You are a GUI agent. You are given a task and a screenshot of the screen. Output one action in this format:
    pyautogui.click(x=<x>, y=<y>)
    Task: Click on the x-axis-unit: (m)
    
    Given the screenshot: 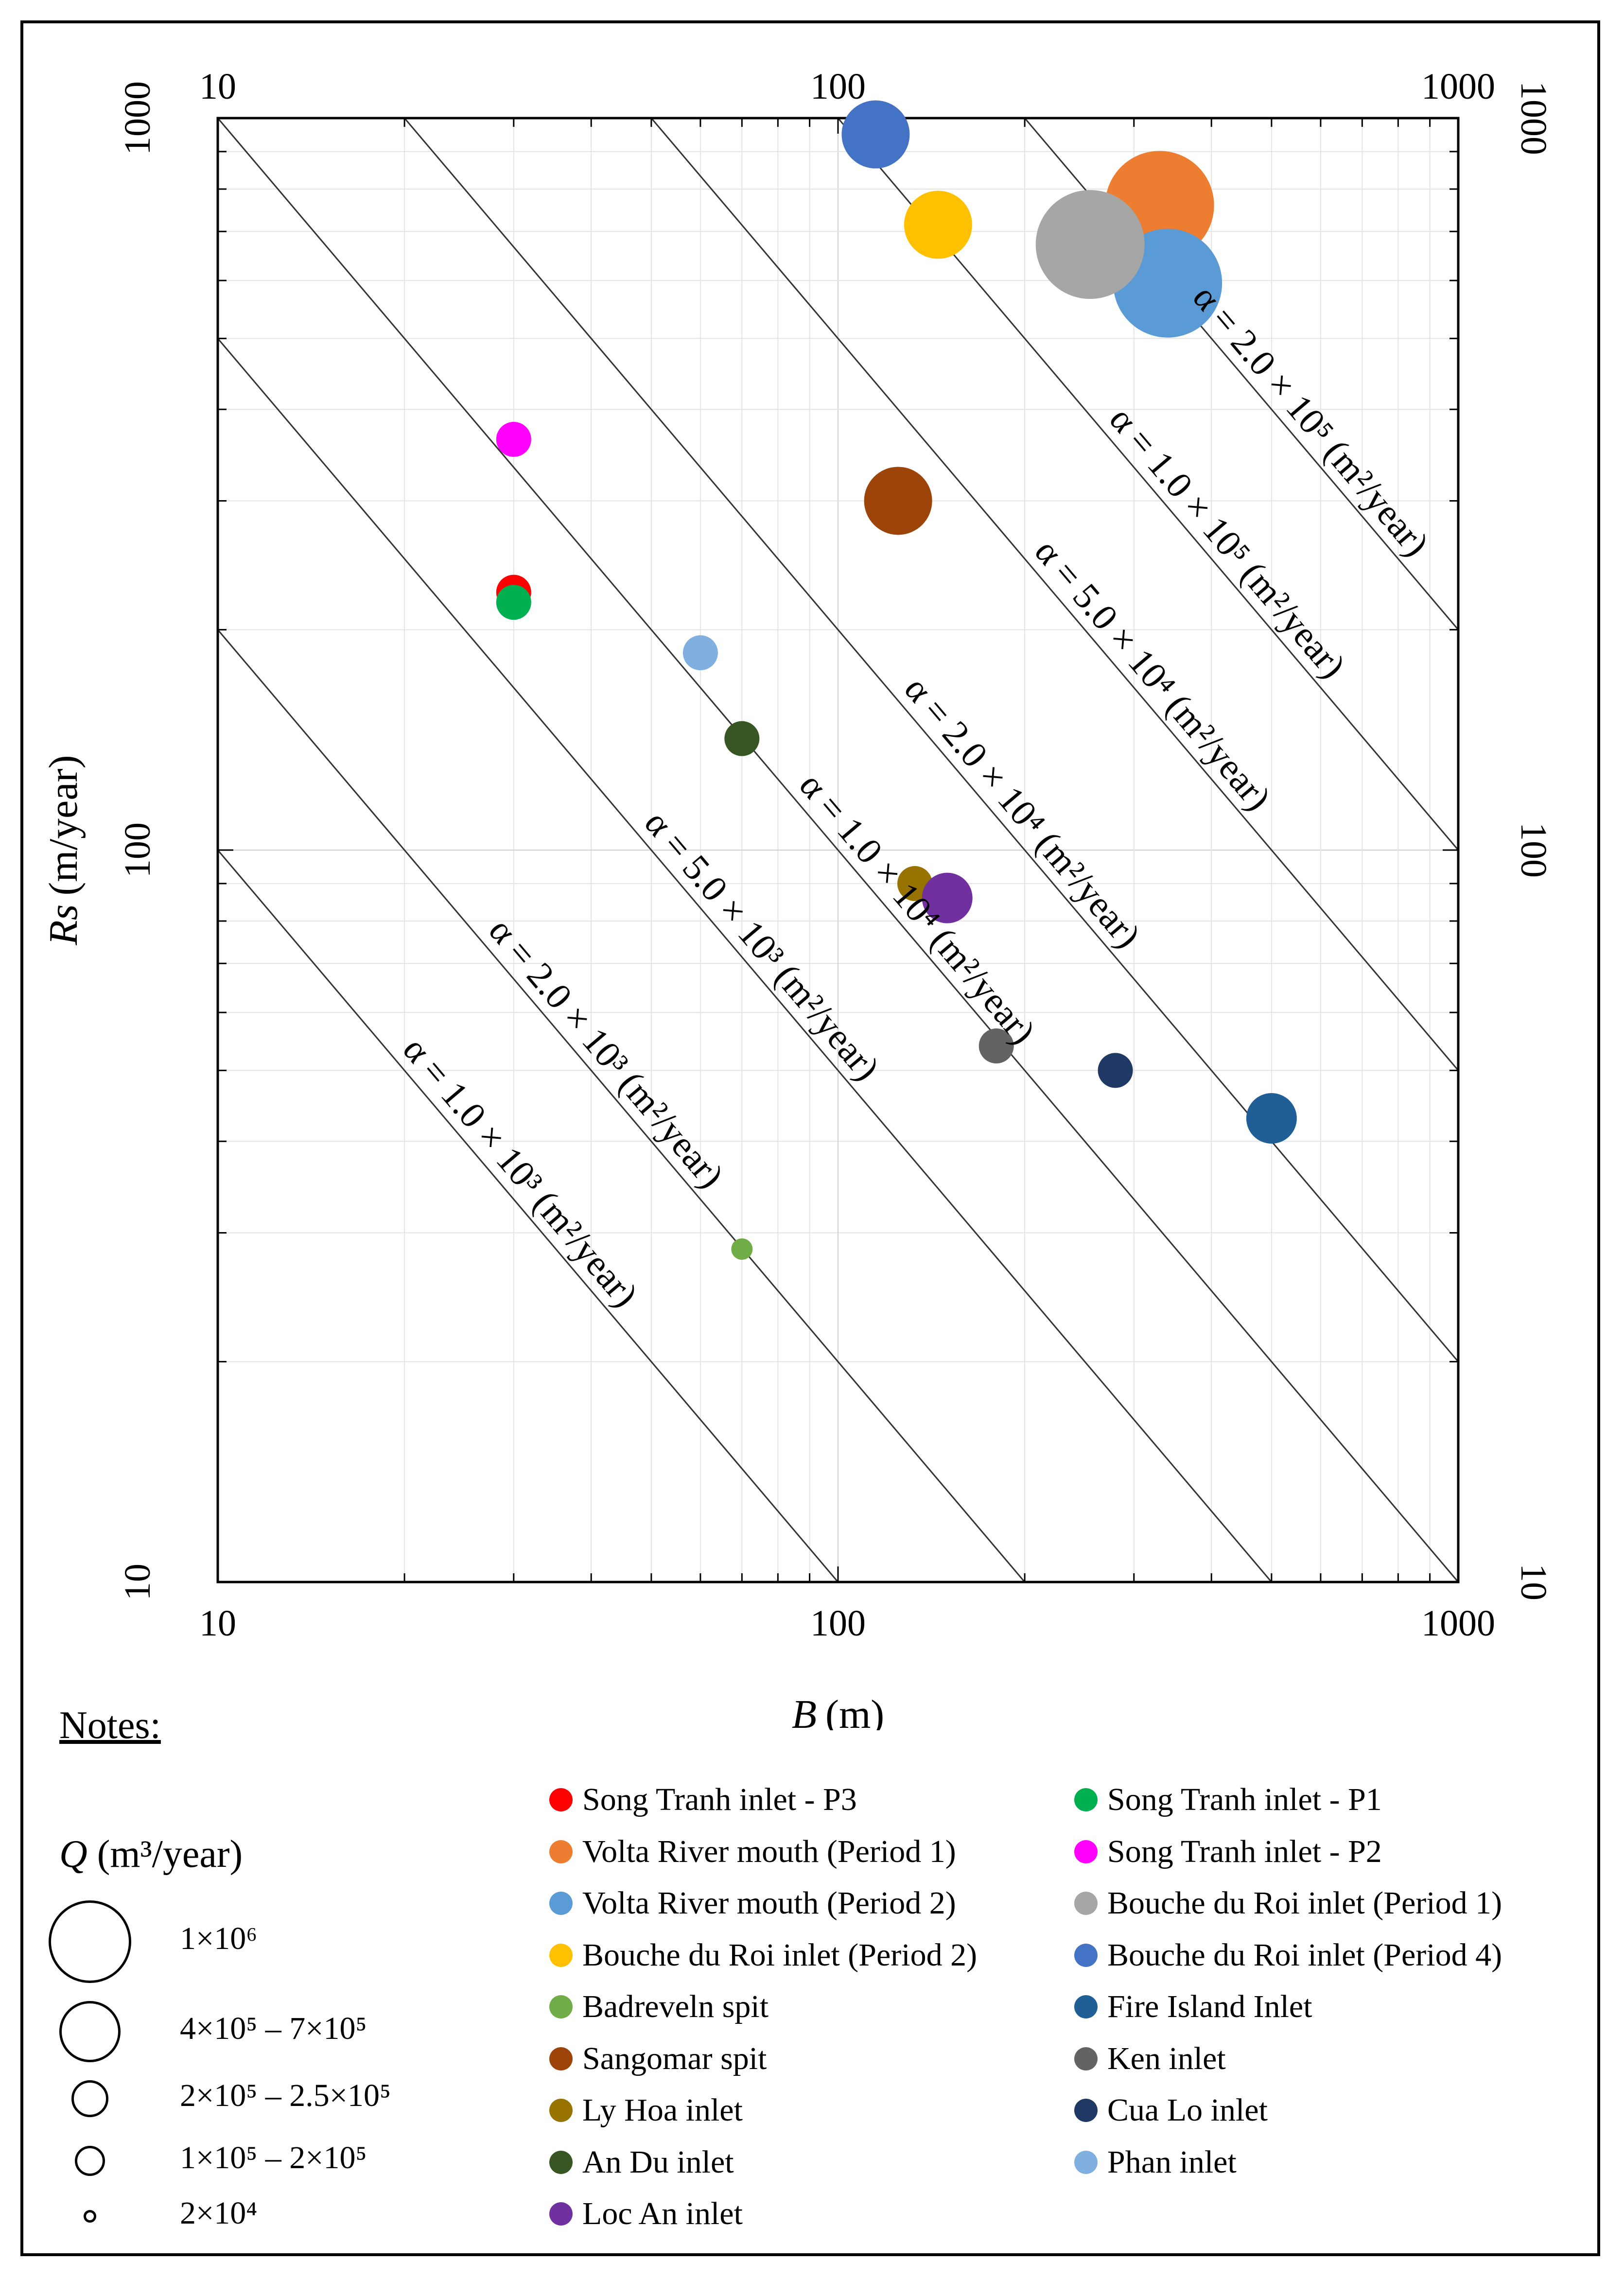 What is the action you would take?
    pyautogui.click(x=854, y=1711)
    